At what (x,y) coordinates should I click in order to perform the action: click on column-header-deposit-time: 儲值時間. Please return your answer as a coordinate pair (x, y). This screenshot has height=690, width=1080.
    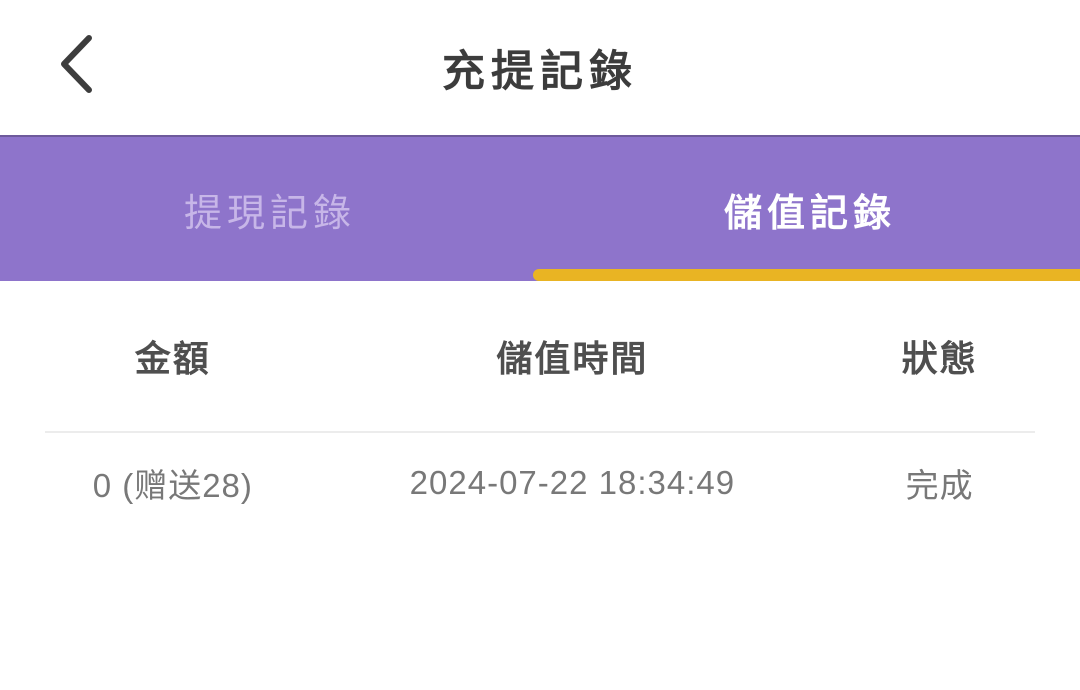
    Looking at the image, I should click on (572, 358).